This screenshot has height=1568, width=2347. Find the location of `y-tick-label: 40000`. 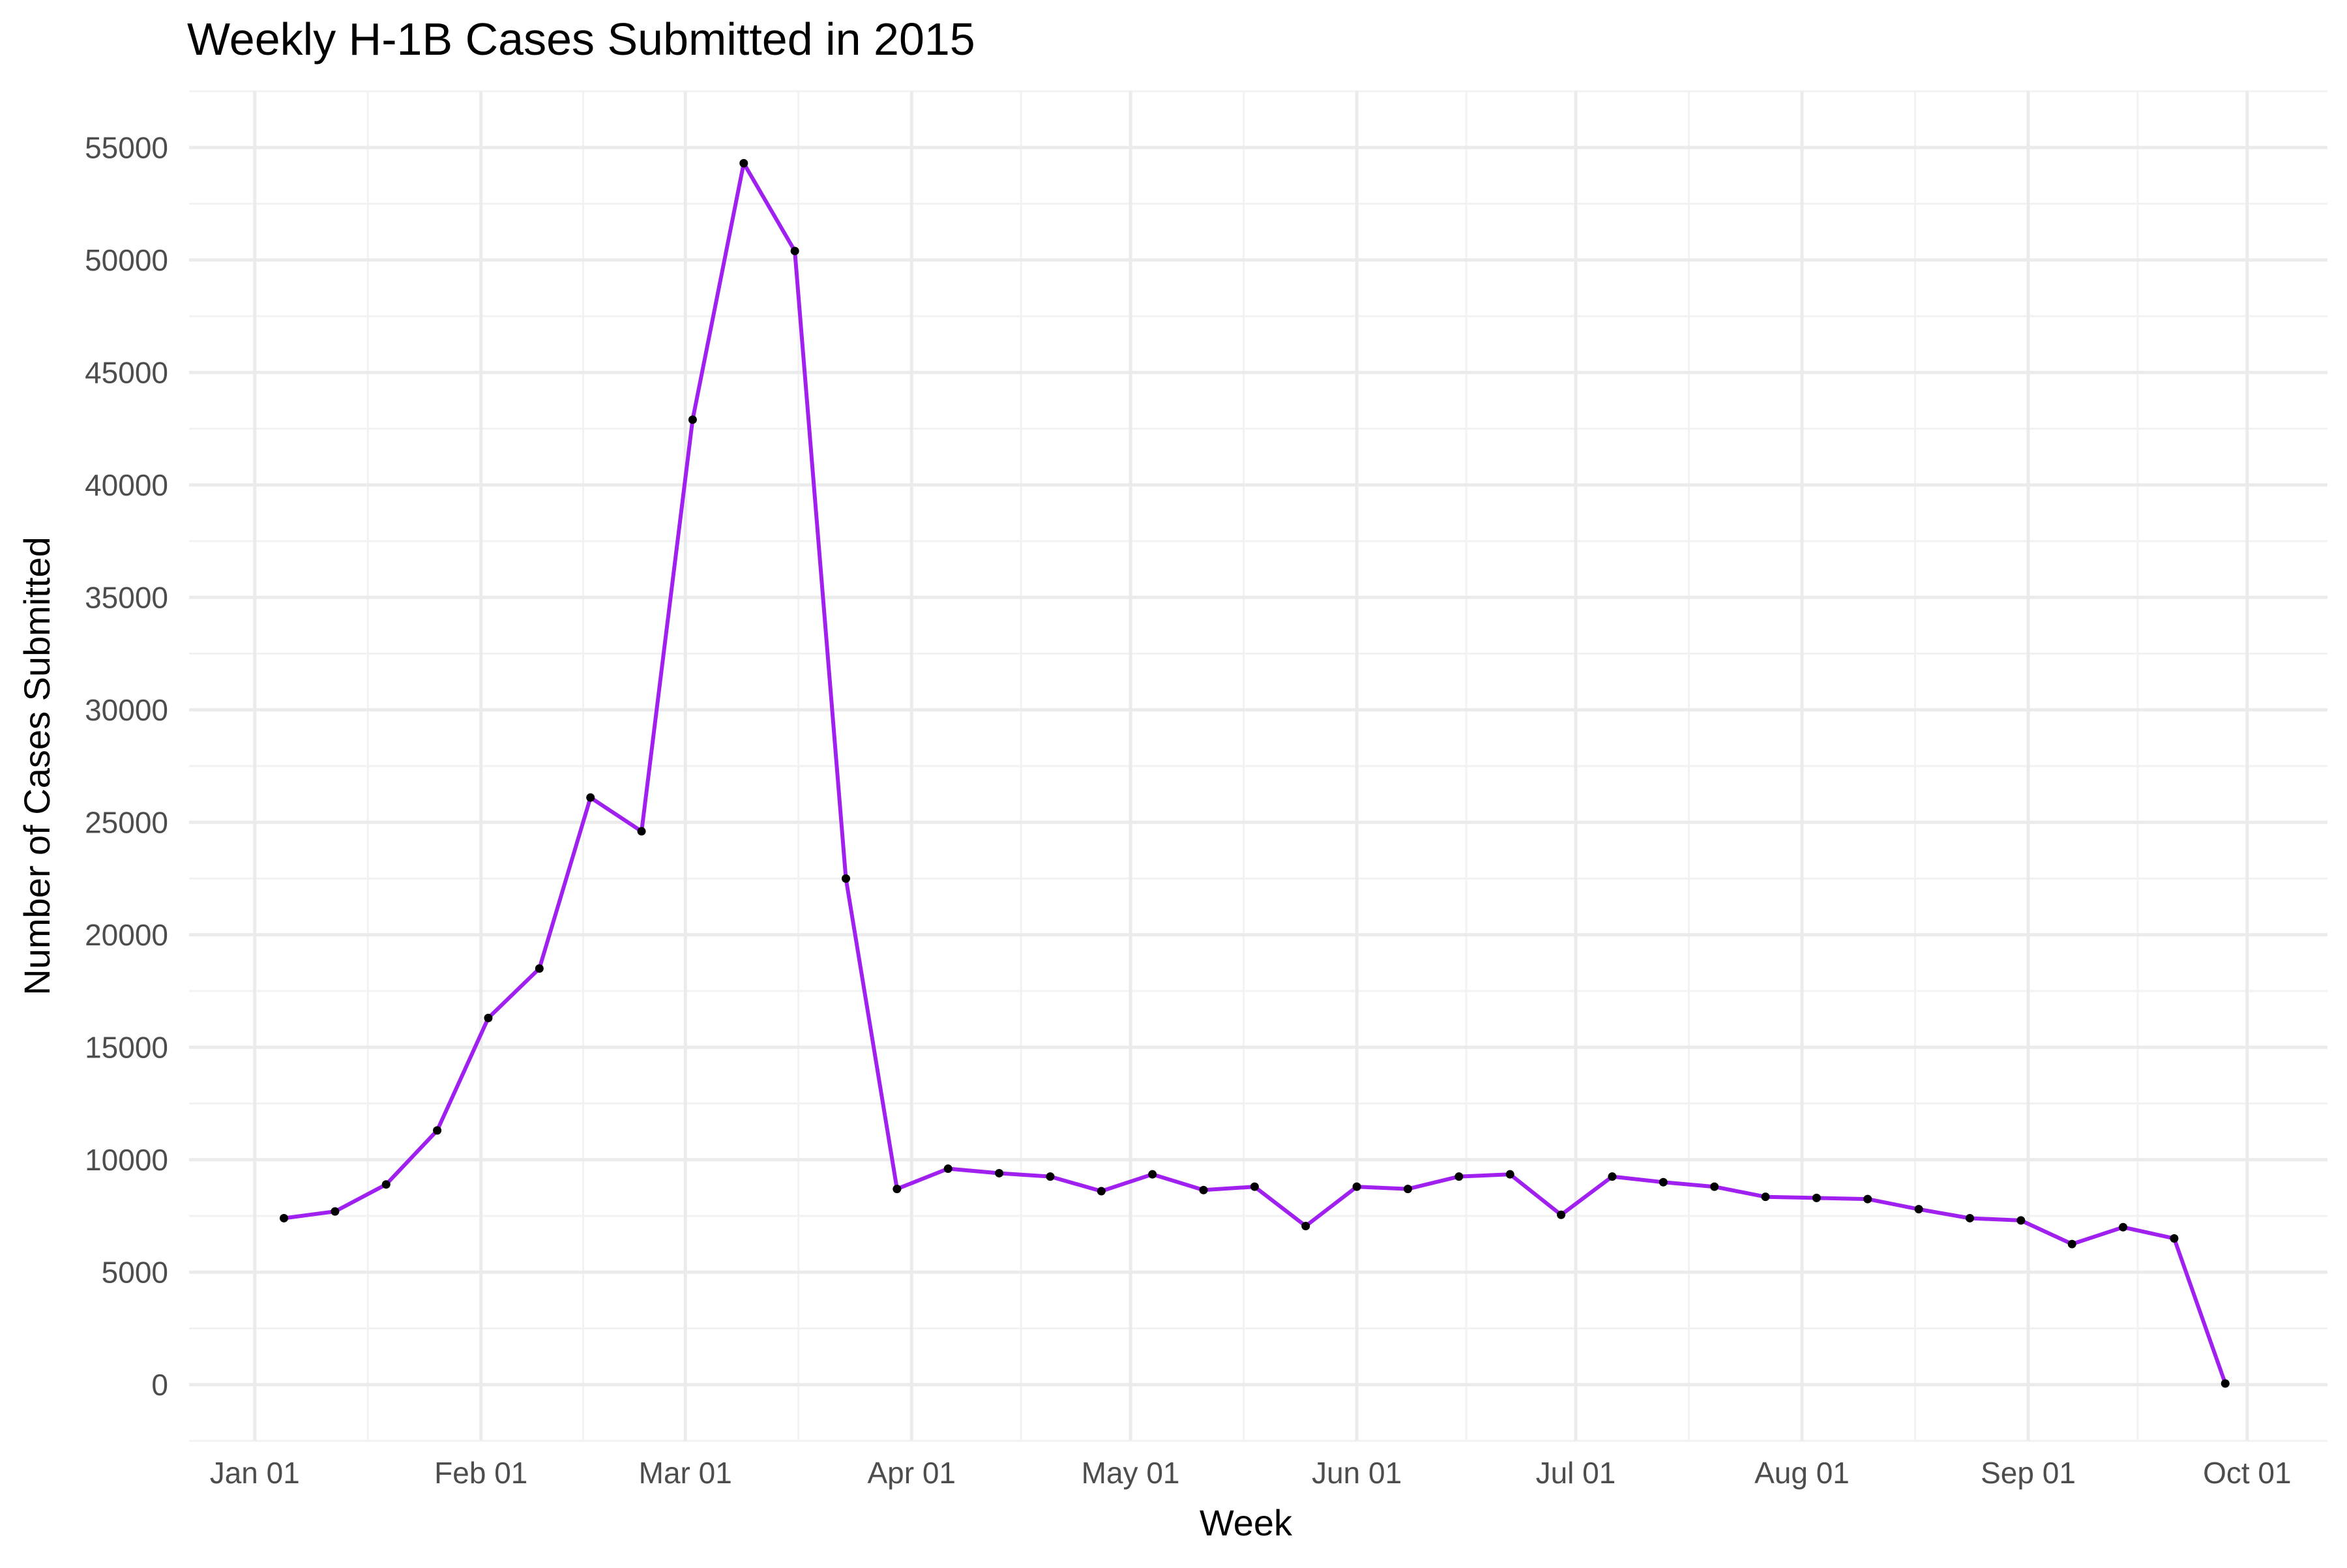

y-tick-label: 40000 is located at coordinates (126, 485).